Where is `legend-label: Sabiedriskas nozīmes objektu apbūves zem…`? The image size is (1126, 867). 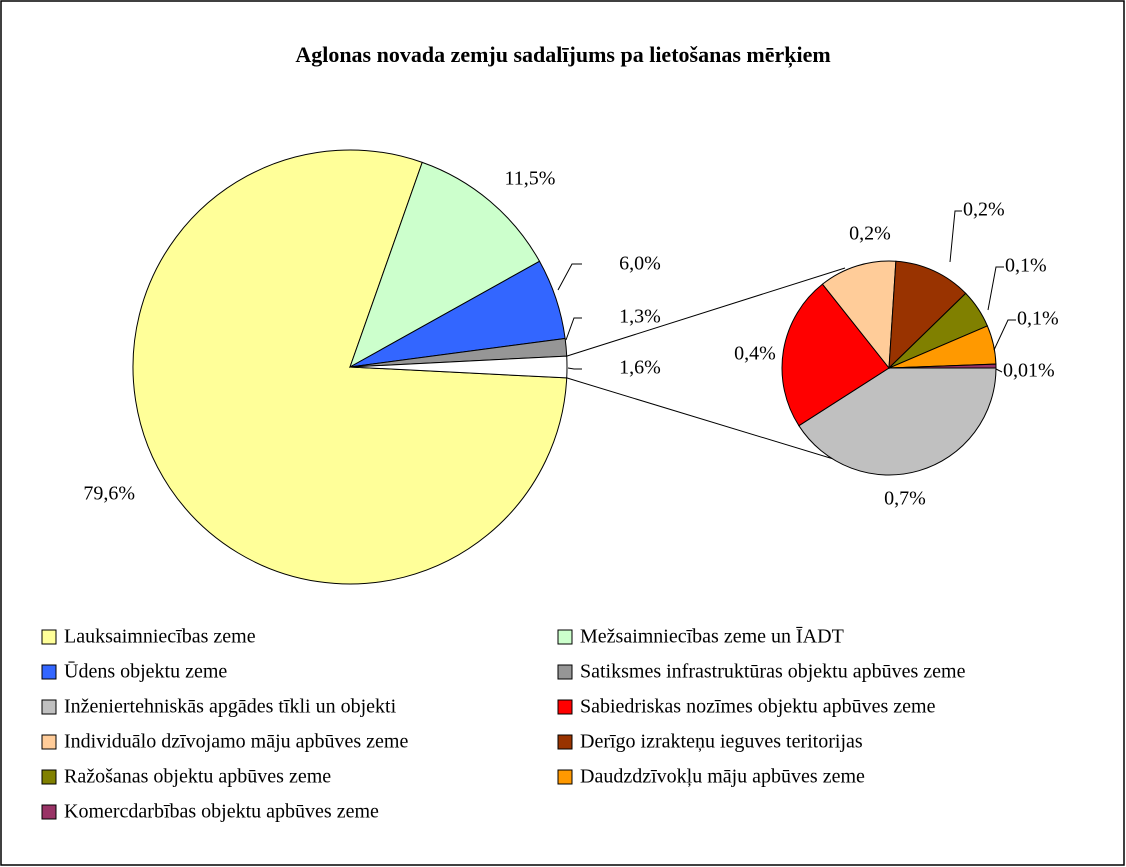 legend-label: Sabiedriskas nozīmes objektu apbūves zem… is located at coordinates (758, 707).